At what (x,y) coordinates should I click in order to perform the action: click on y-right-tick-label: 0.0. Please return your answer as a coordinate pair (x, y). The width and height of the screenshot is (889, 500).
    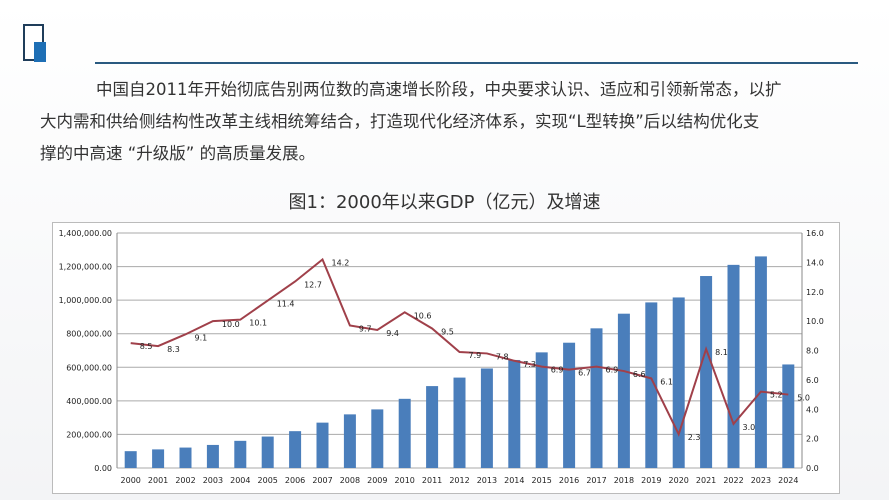
    Looking at the image, I should click on (812, 468).